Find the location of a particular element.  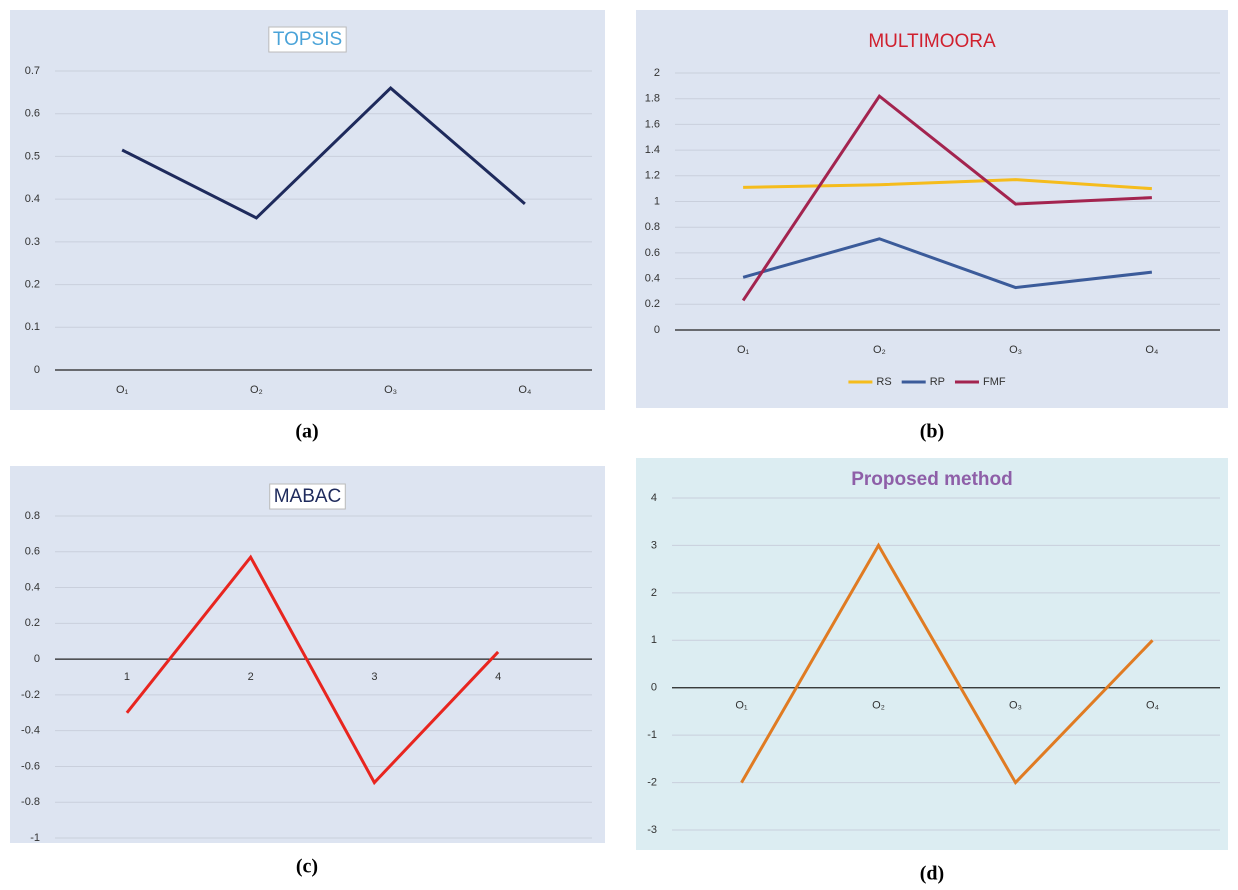

y-tick-label: 3 is located at coordinates (654, 545).